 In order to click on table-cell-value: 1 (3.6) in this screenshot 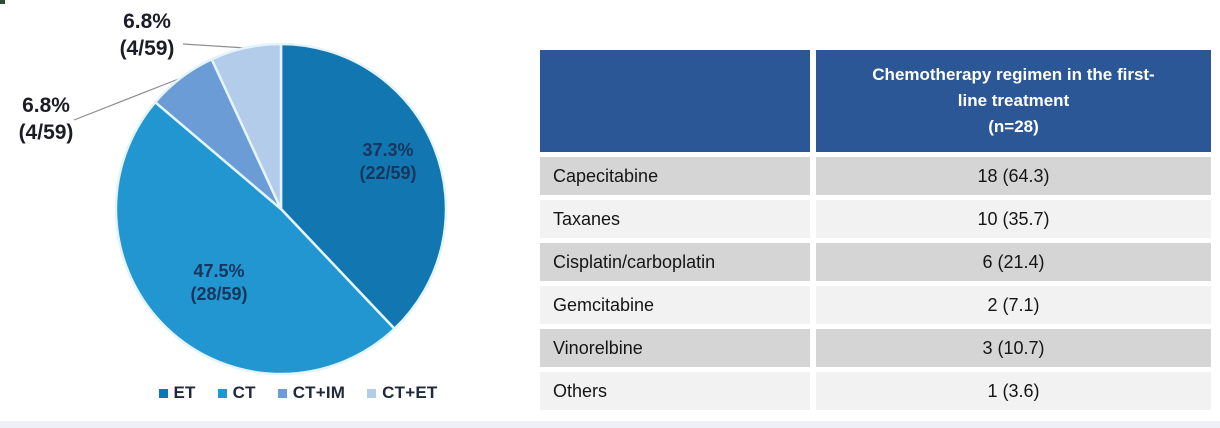, I will do `click(1013, 391)`.